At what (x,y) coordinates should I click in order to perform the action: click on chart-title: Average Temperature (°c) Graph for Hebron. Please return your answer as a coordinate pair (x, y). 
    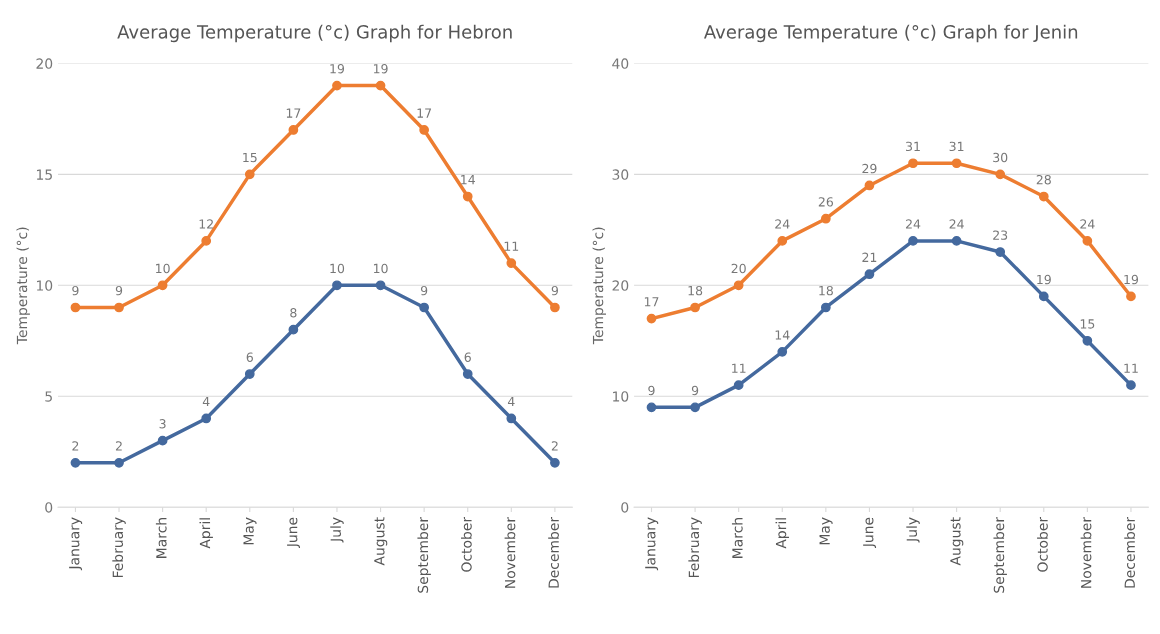
    Looking at the image, I should click on (314, 33).